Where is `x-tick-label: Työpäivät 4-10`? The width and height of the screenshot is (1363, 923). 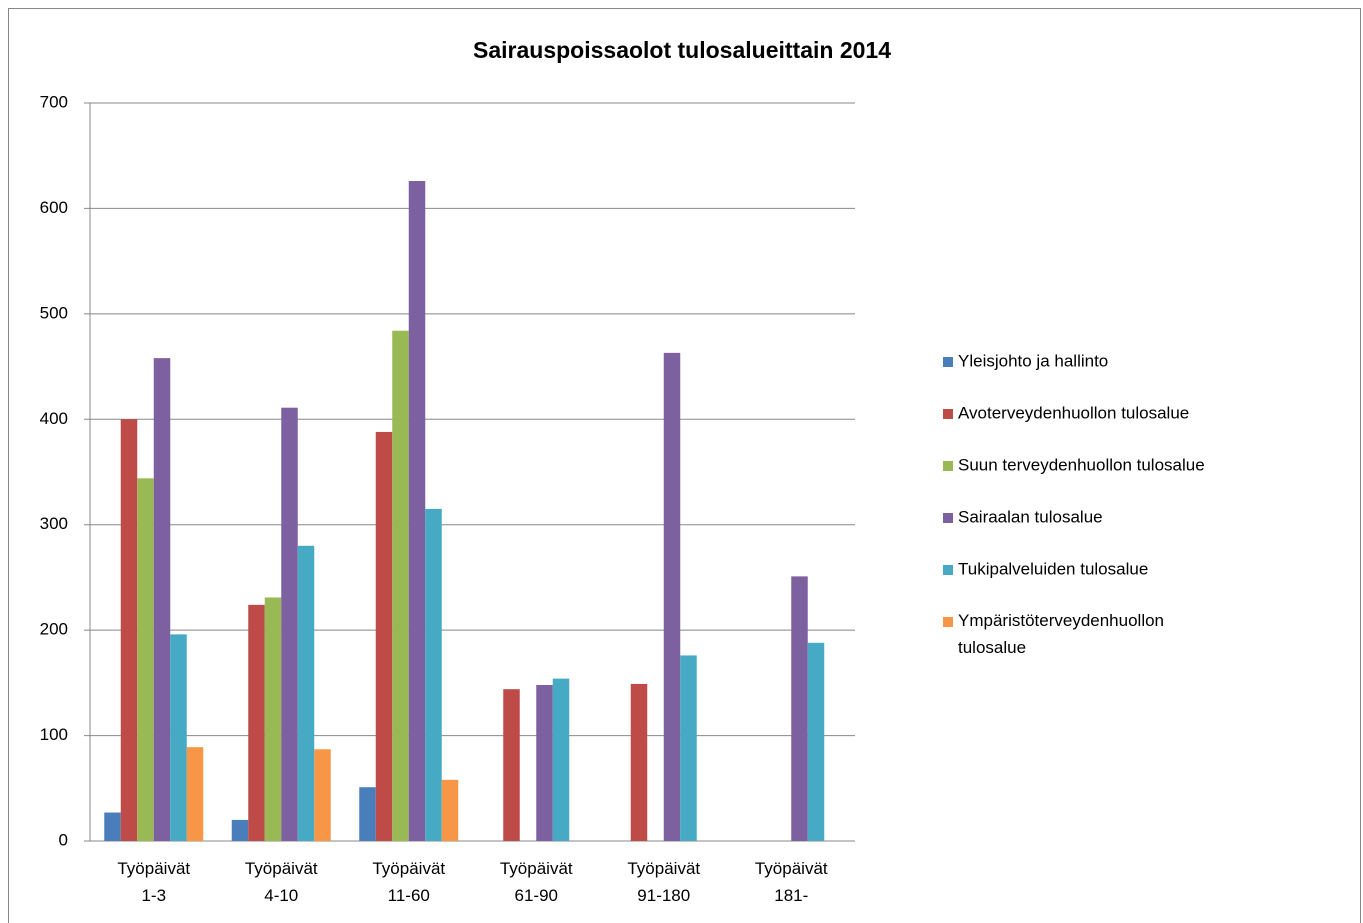 x-tick-label: Työpäivät 4-10 is located at coordinates (281, 882).